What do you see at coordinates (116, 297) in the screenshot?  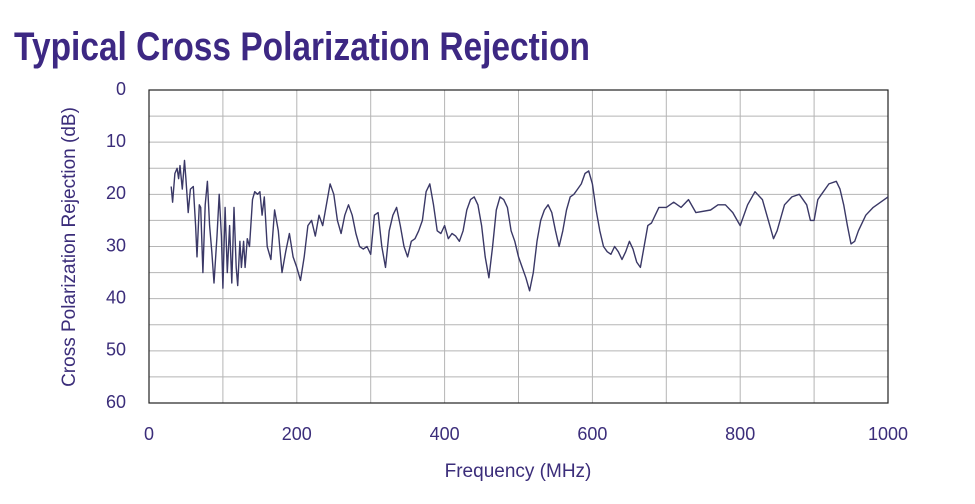 I see `y-tick-label: 40` at bounding box center [116, 297].